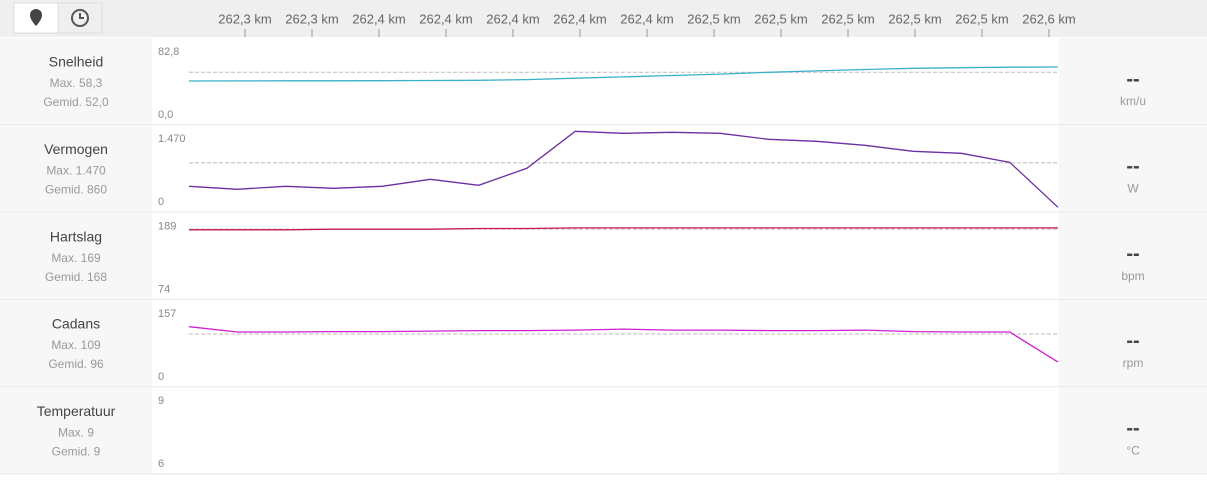  I want to click on clock-icon, so click(80, 18).